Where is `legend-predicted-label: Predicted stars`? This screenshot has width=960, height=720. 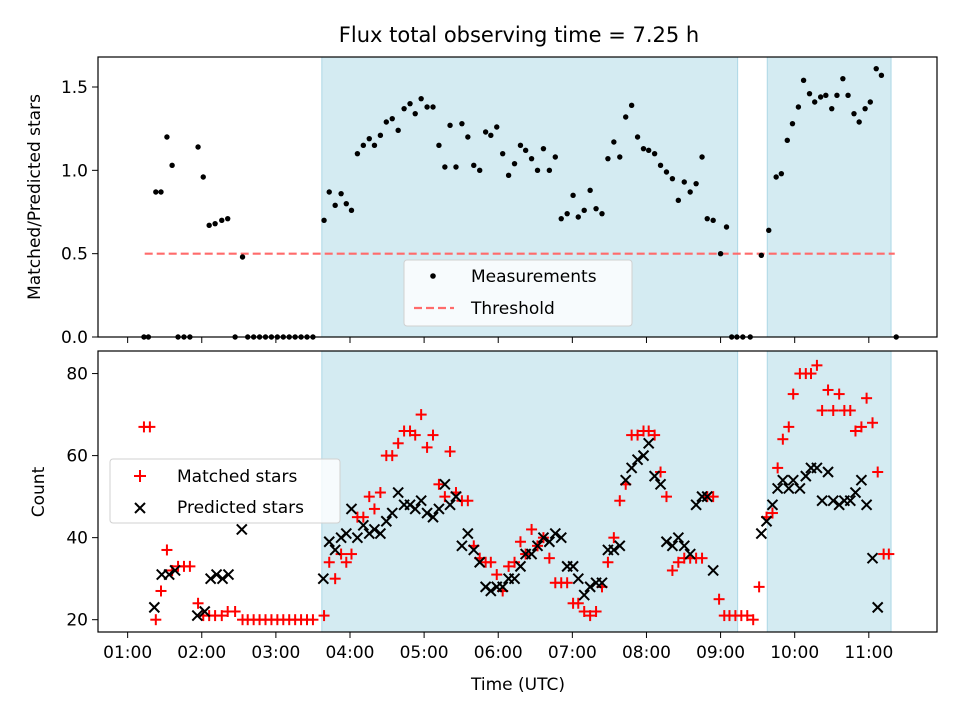
legend-predicted-label: Predicted stars is located at coordinates (240, 508).